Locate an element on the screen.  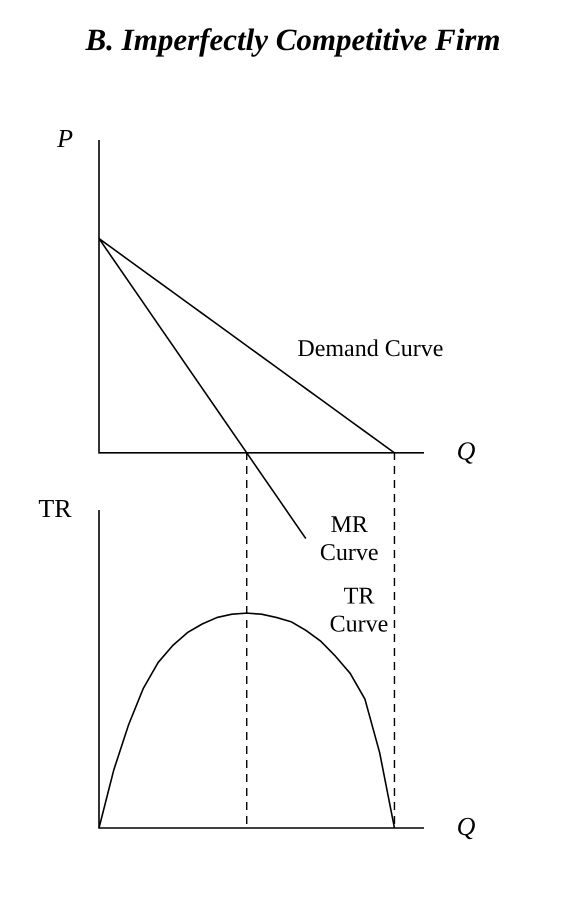
y-axis-title: P is located at coordinates (65, 138).